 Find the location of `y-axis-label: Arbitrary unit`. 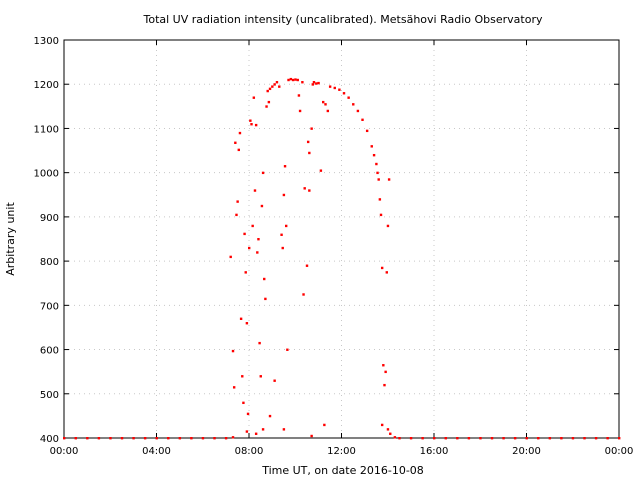

y-axis-label: Arbitrary unit is located at coordinates (10, 239).